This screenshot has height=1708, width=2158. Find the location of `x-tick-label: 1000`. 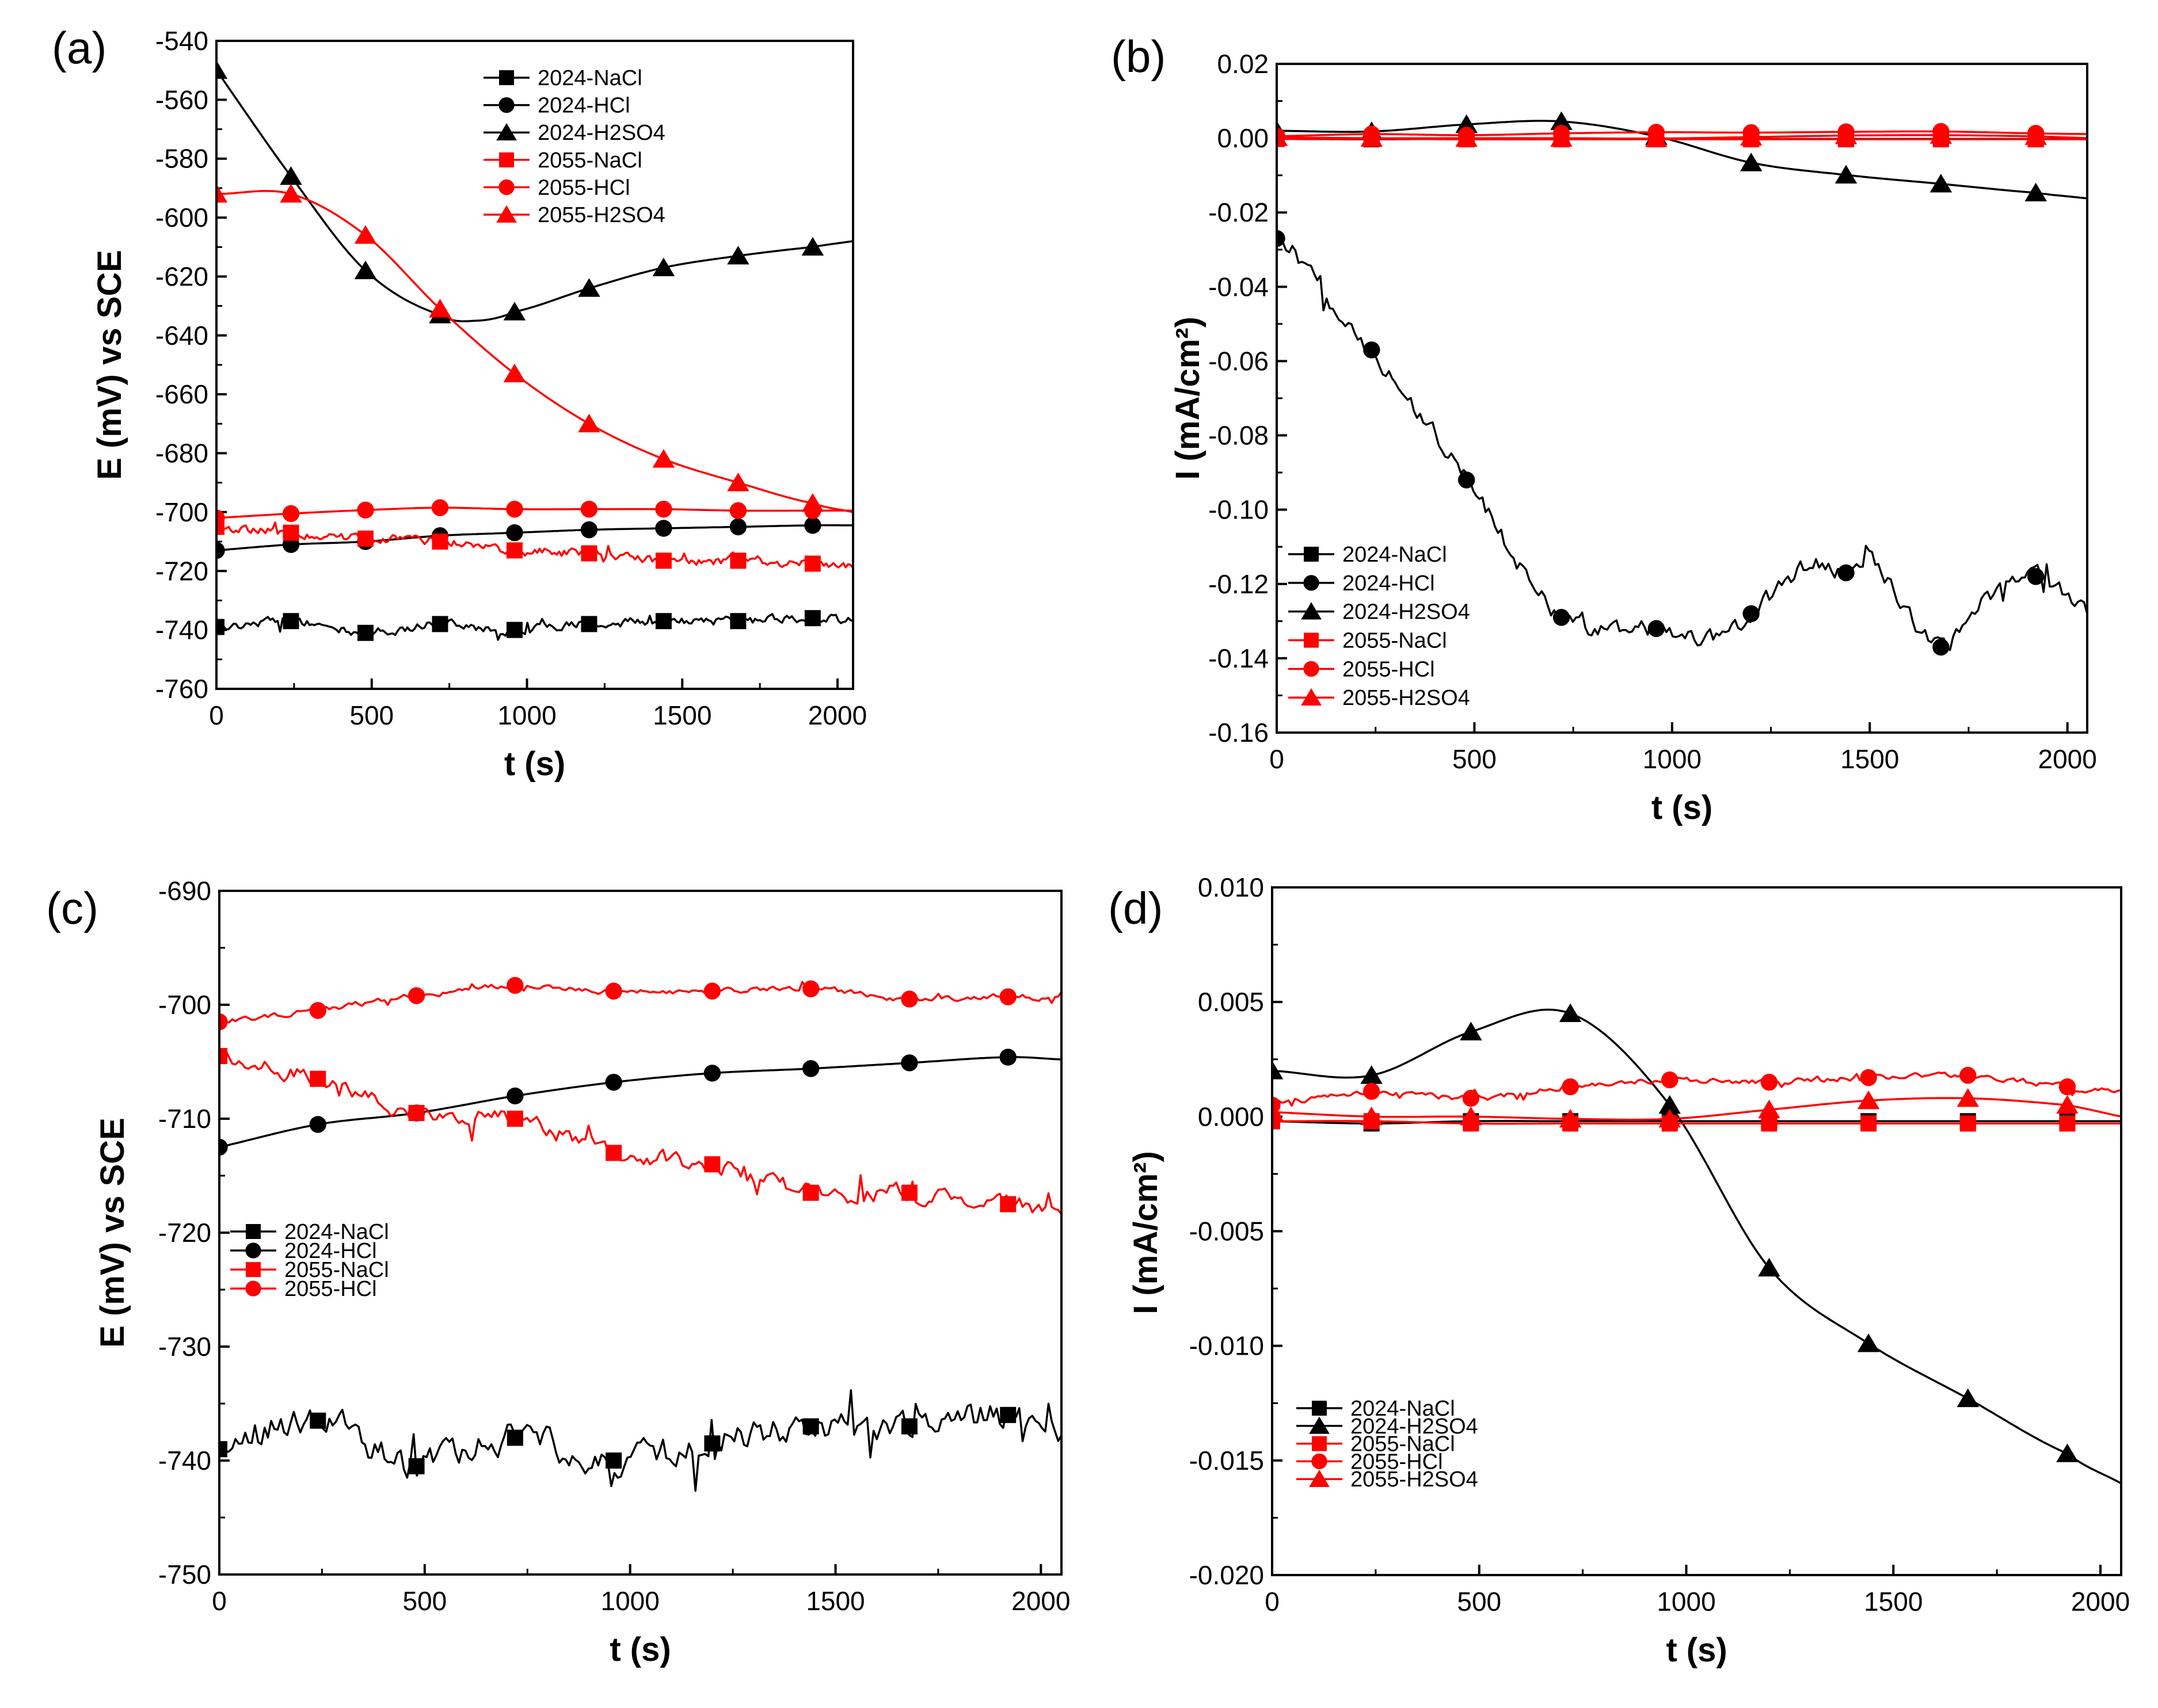

x-tick-label: 1000 is located at coordinates (629, 1601).